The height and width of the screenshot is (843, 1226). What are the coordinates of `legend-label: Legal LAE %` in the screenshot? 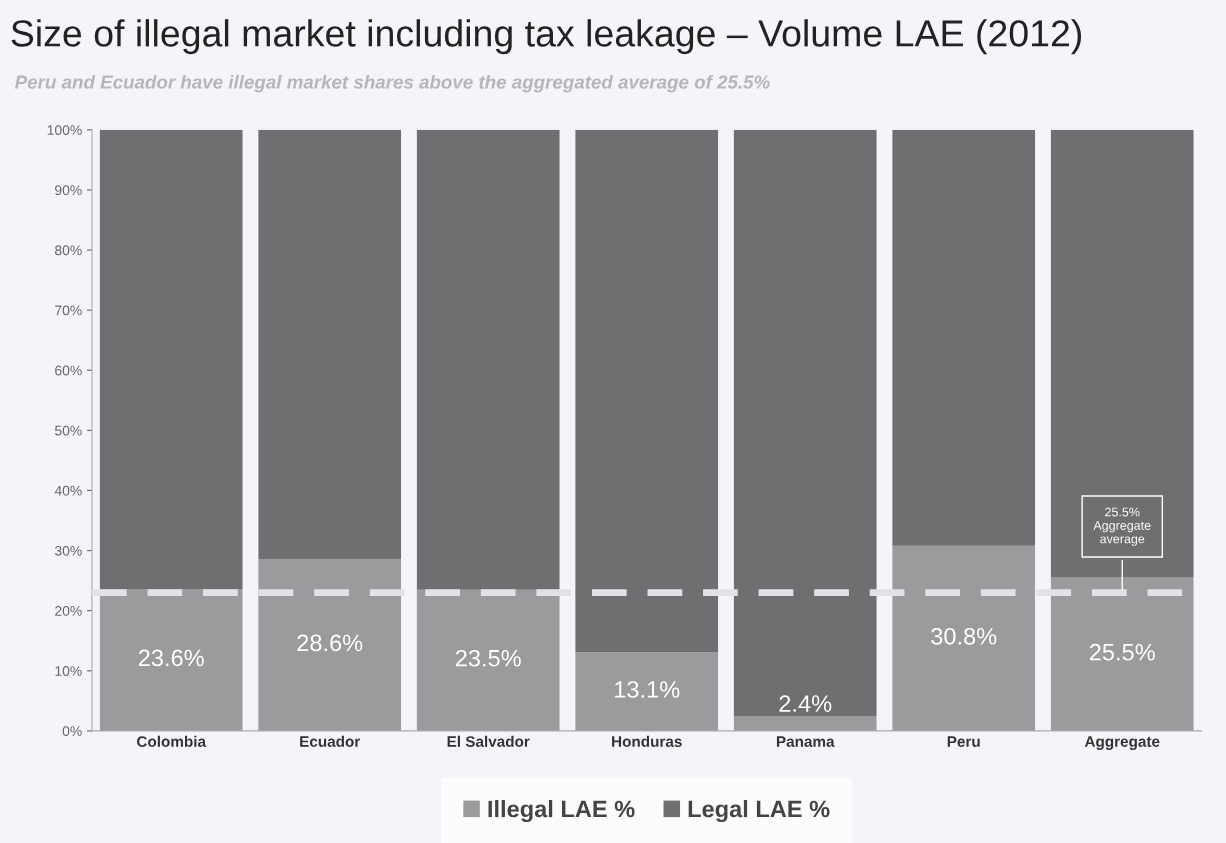 It's located at (759, 811).